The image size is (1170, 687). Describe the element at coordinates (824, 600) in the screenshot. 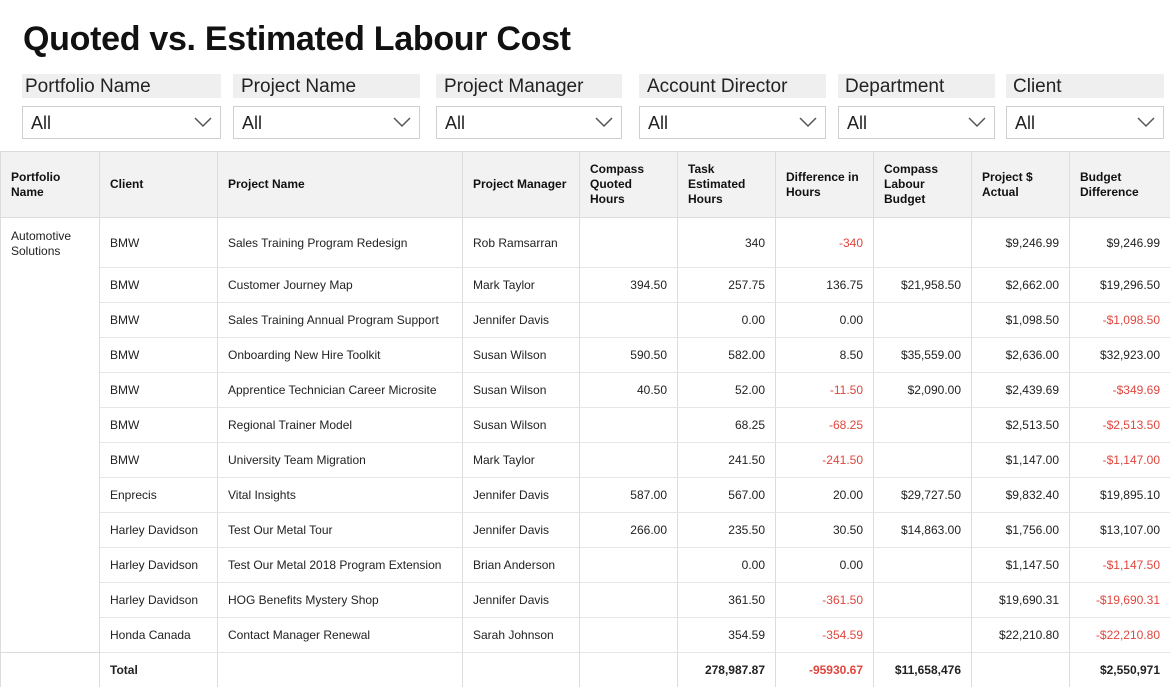

I see `cell-diff: -361.50` at that location.